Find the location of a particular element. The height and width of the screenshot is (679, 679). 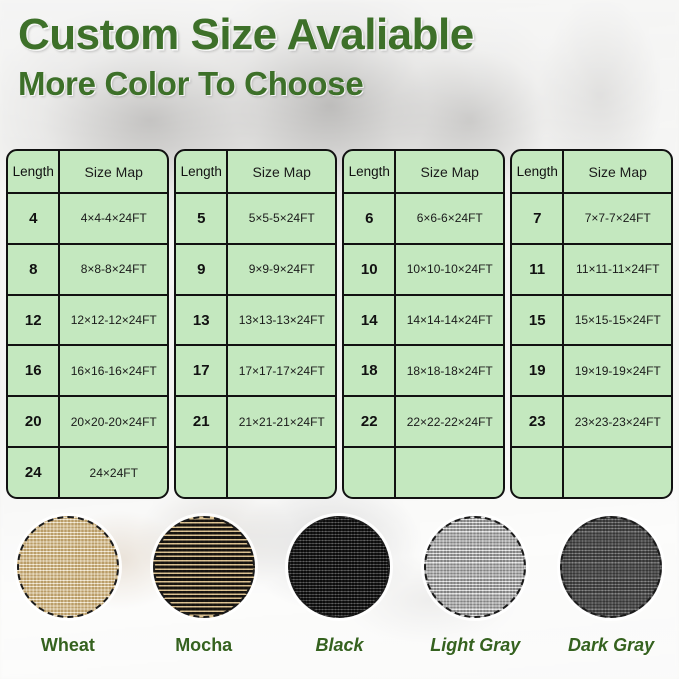

cell-size-map: 23×23-23×24FT is located at coordinates (617, 421).